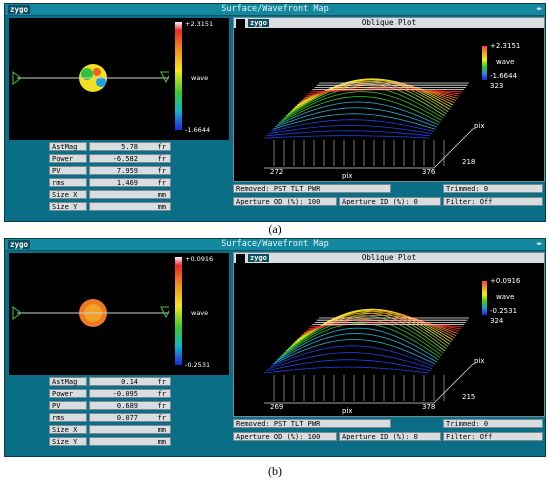  Describe the element at coordinates (130, 417) in the screenshot. I see `stat-value-box: 0.077 fr` at that location.